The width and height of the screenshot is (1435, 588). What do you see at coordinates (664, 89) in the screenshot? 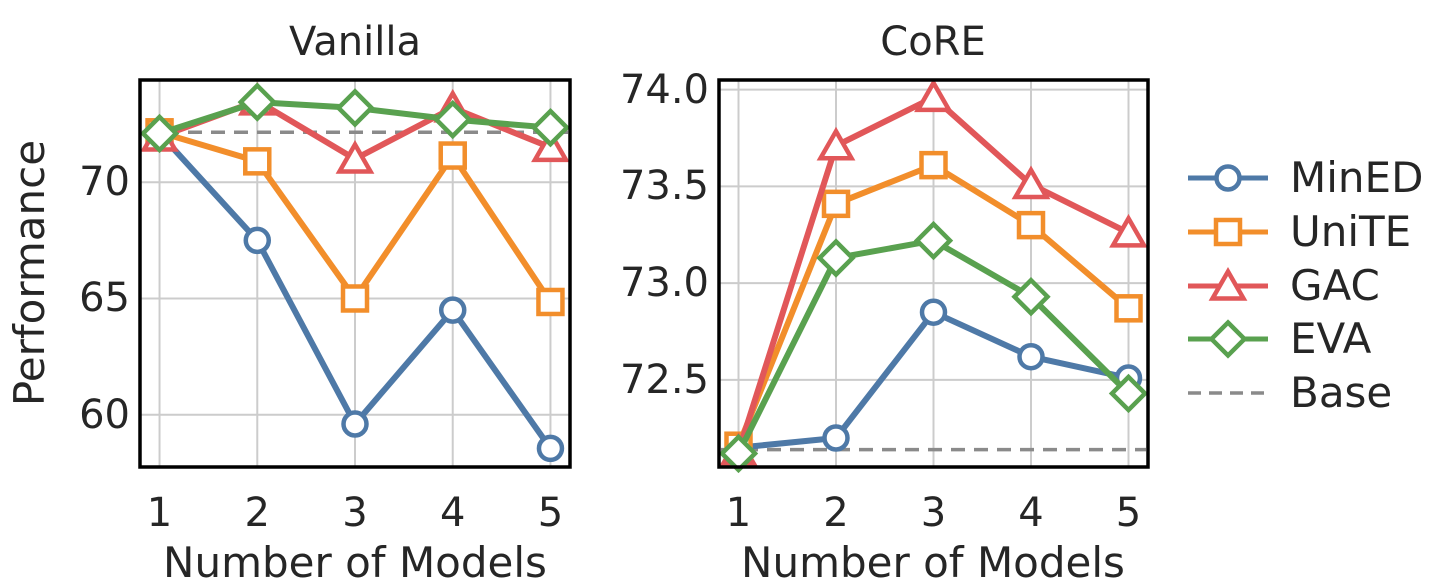
I see `y-tick-label: 74.0` at bounding box center [664, 89].